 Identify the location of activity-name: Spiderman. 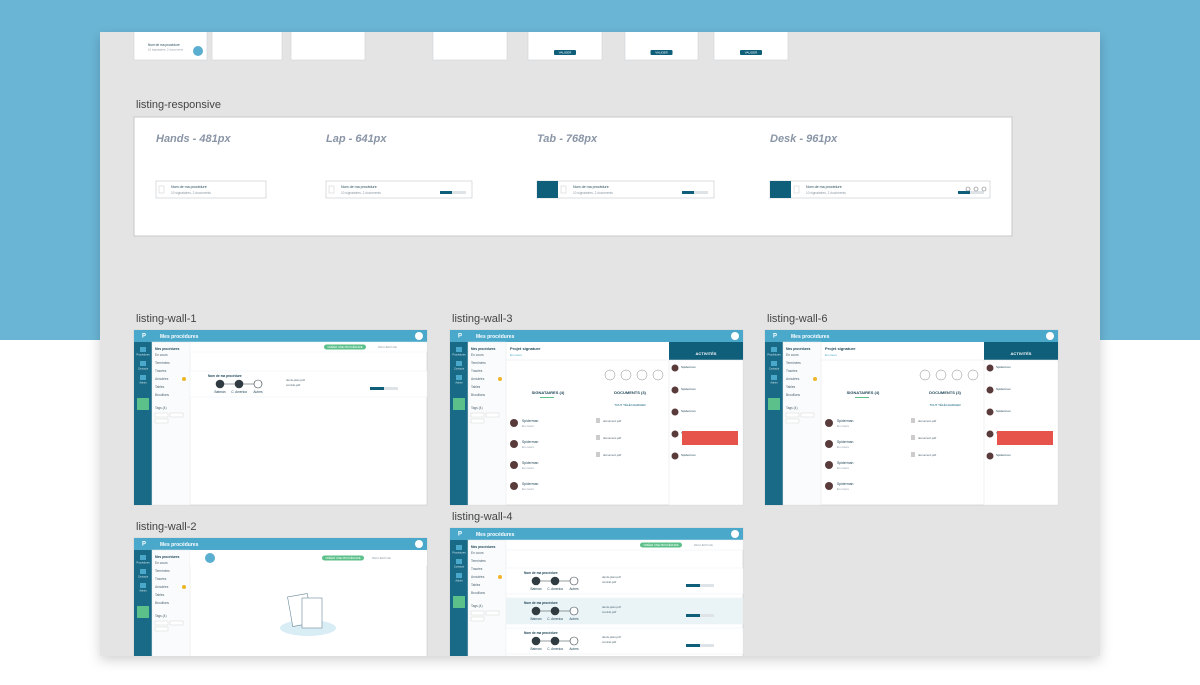
(688, 389).